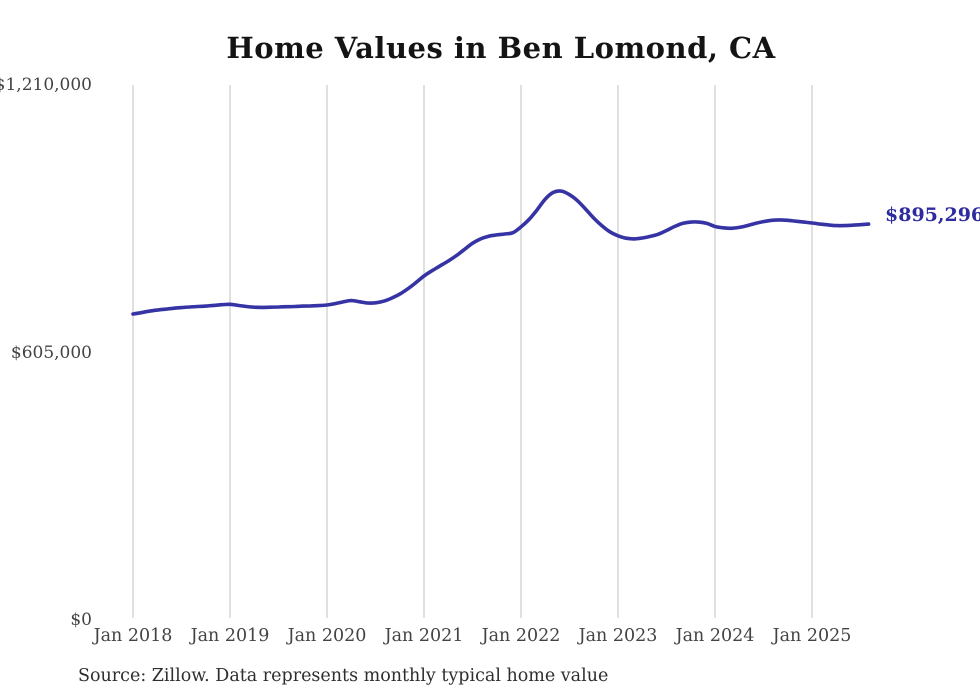  I want to click on home-value-line, so click(501, 252).